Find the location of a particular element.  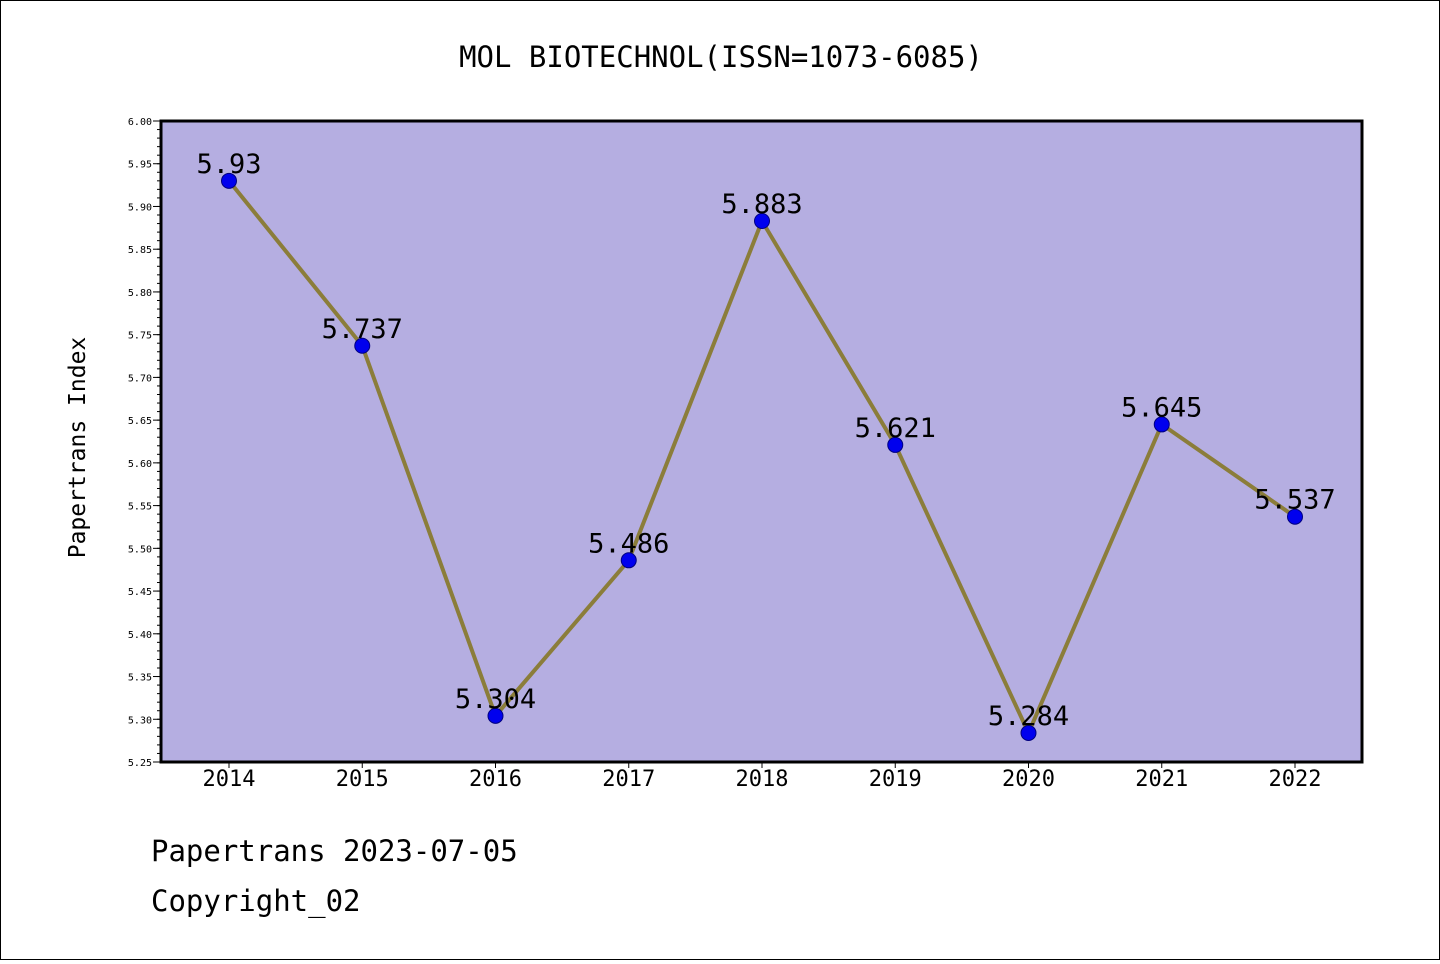

x-tick-label: 2020 is located at coordinates (1028, 779).